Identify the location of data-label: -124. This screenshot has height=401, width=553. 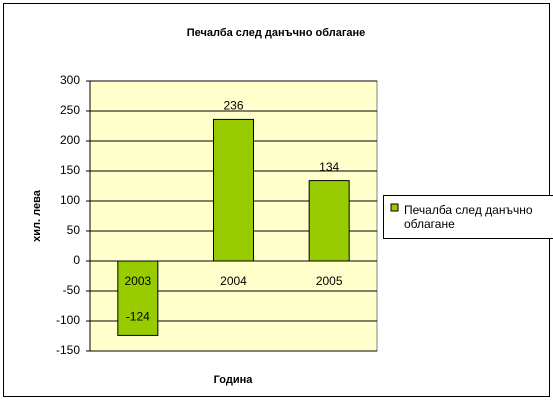
(138, 317).